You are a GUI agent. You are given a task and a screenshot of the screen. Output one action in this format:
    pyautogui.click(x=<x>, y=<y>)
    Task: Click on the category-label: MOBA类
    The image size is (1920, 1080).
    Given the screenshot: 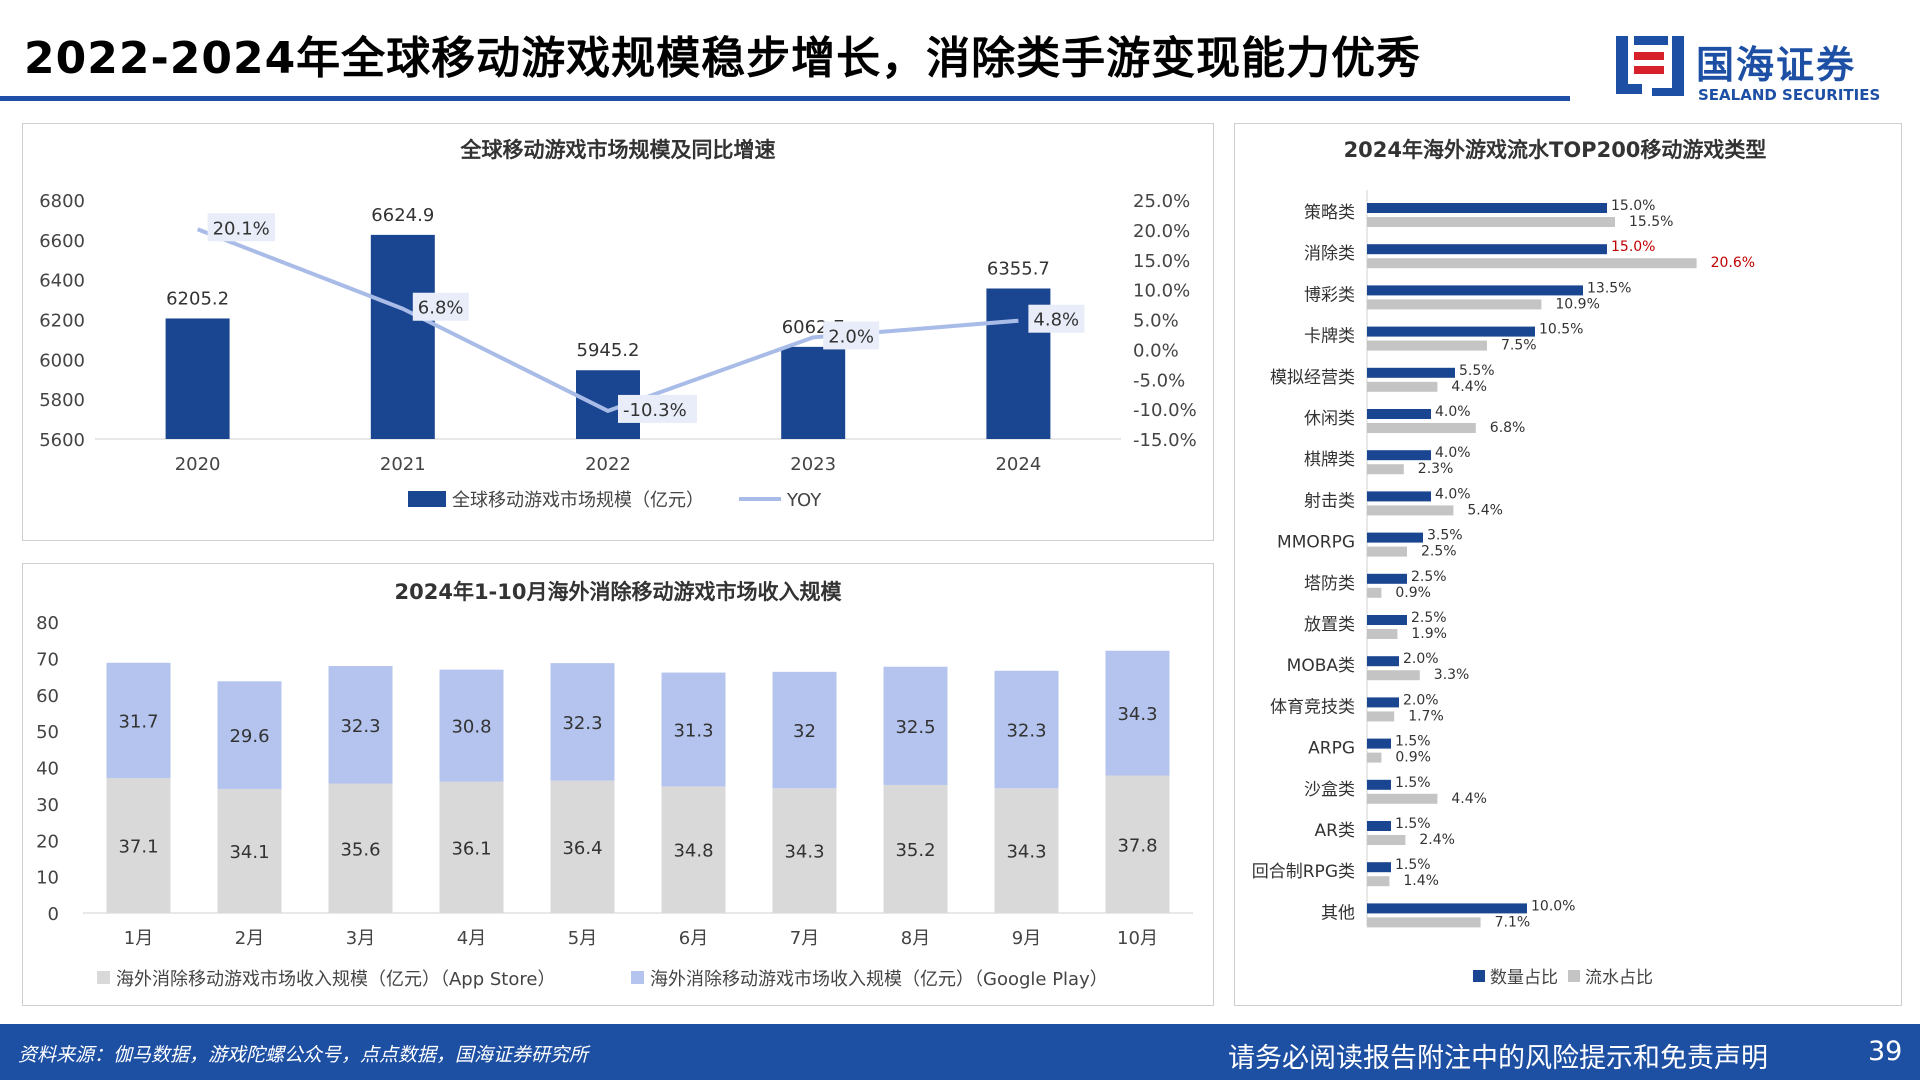 What is the action you would take?
    pyautogui.click(x=1321, y=666)
    